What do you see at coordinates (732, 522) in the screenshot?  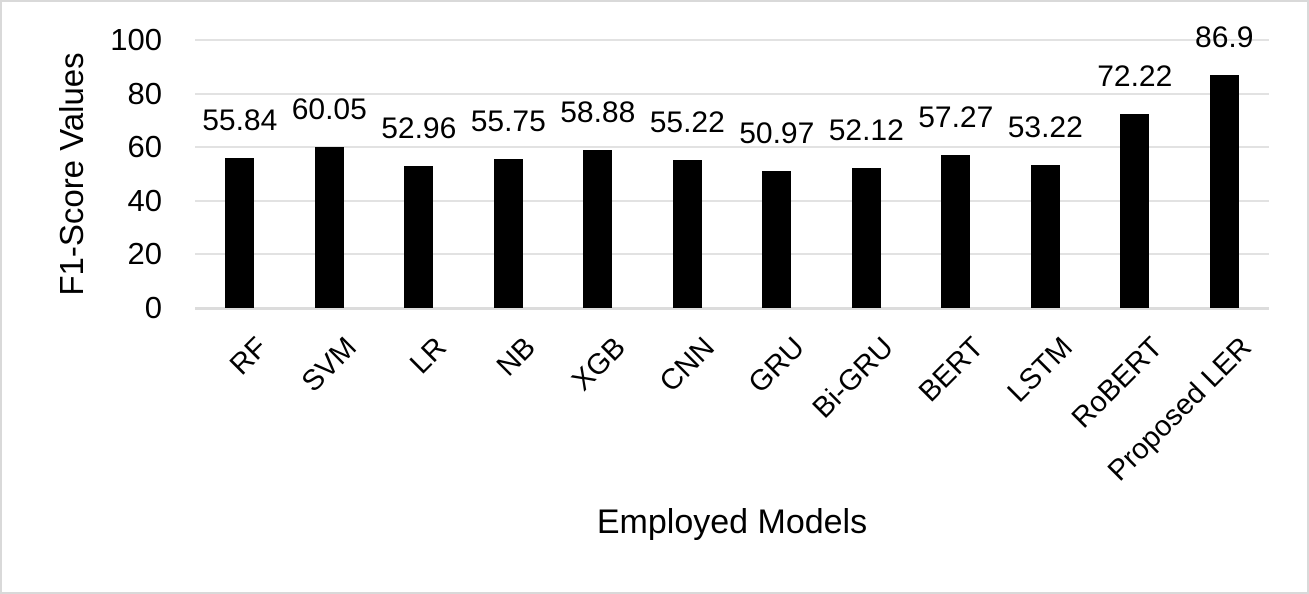 I see `x-axis-title: Employed Models` at bounding box center [732, 522].